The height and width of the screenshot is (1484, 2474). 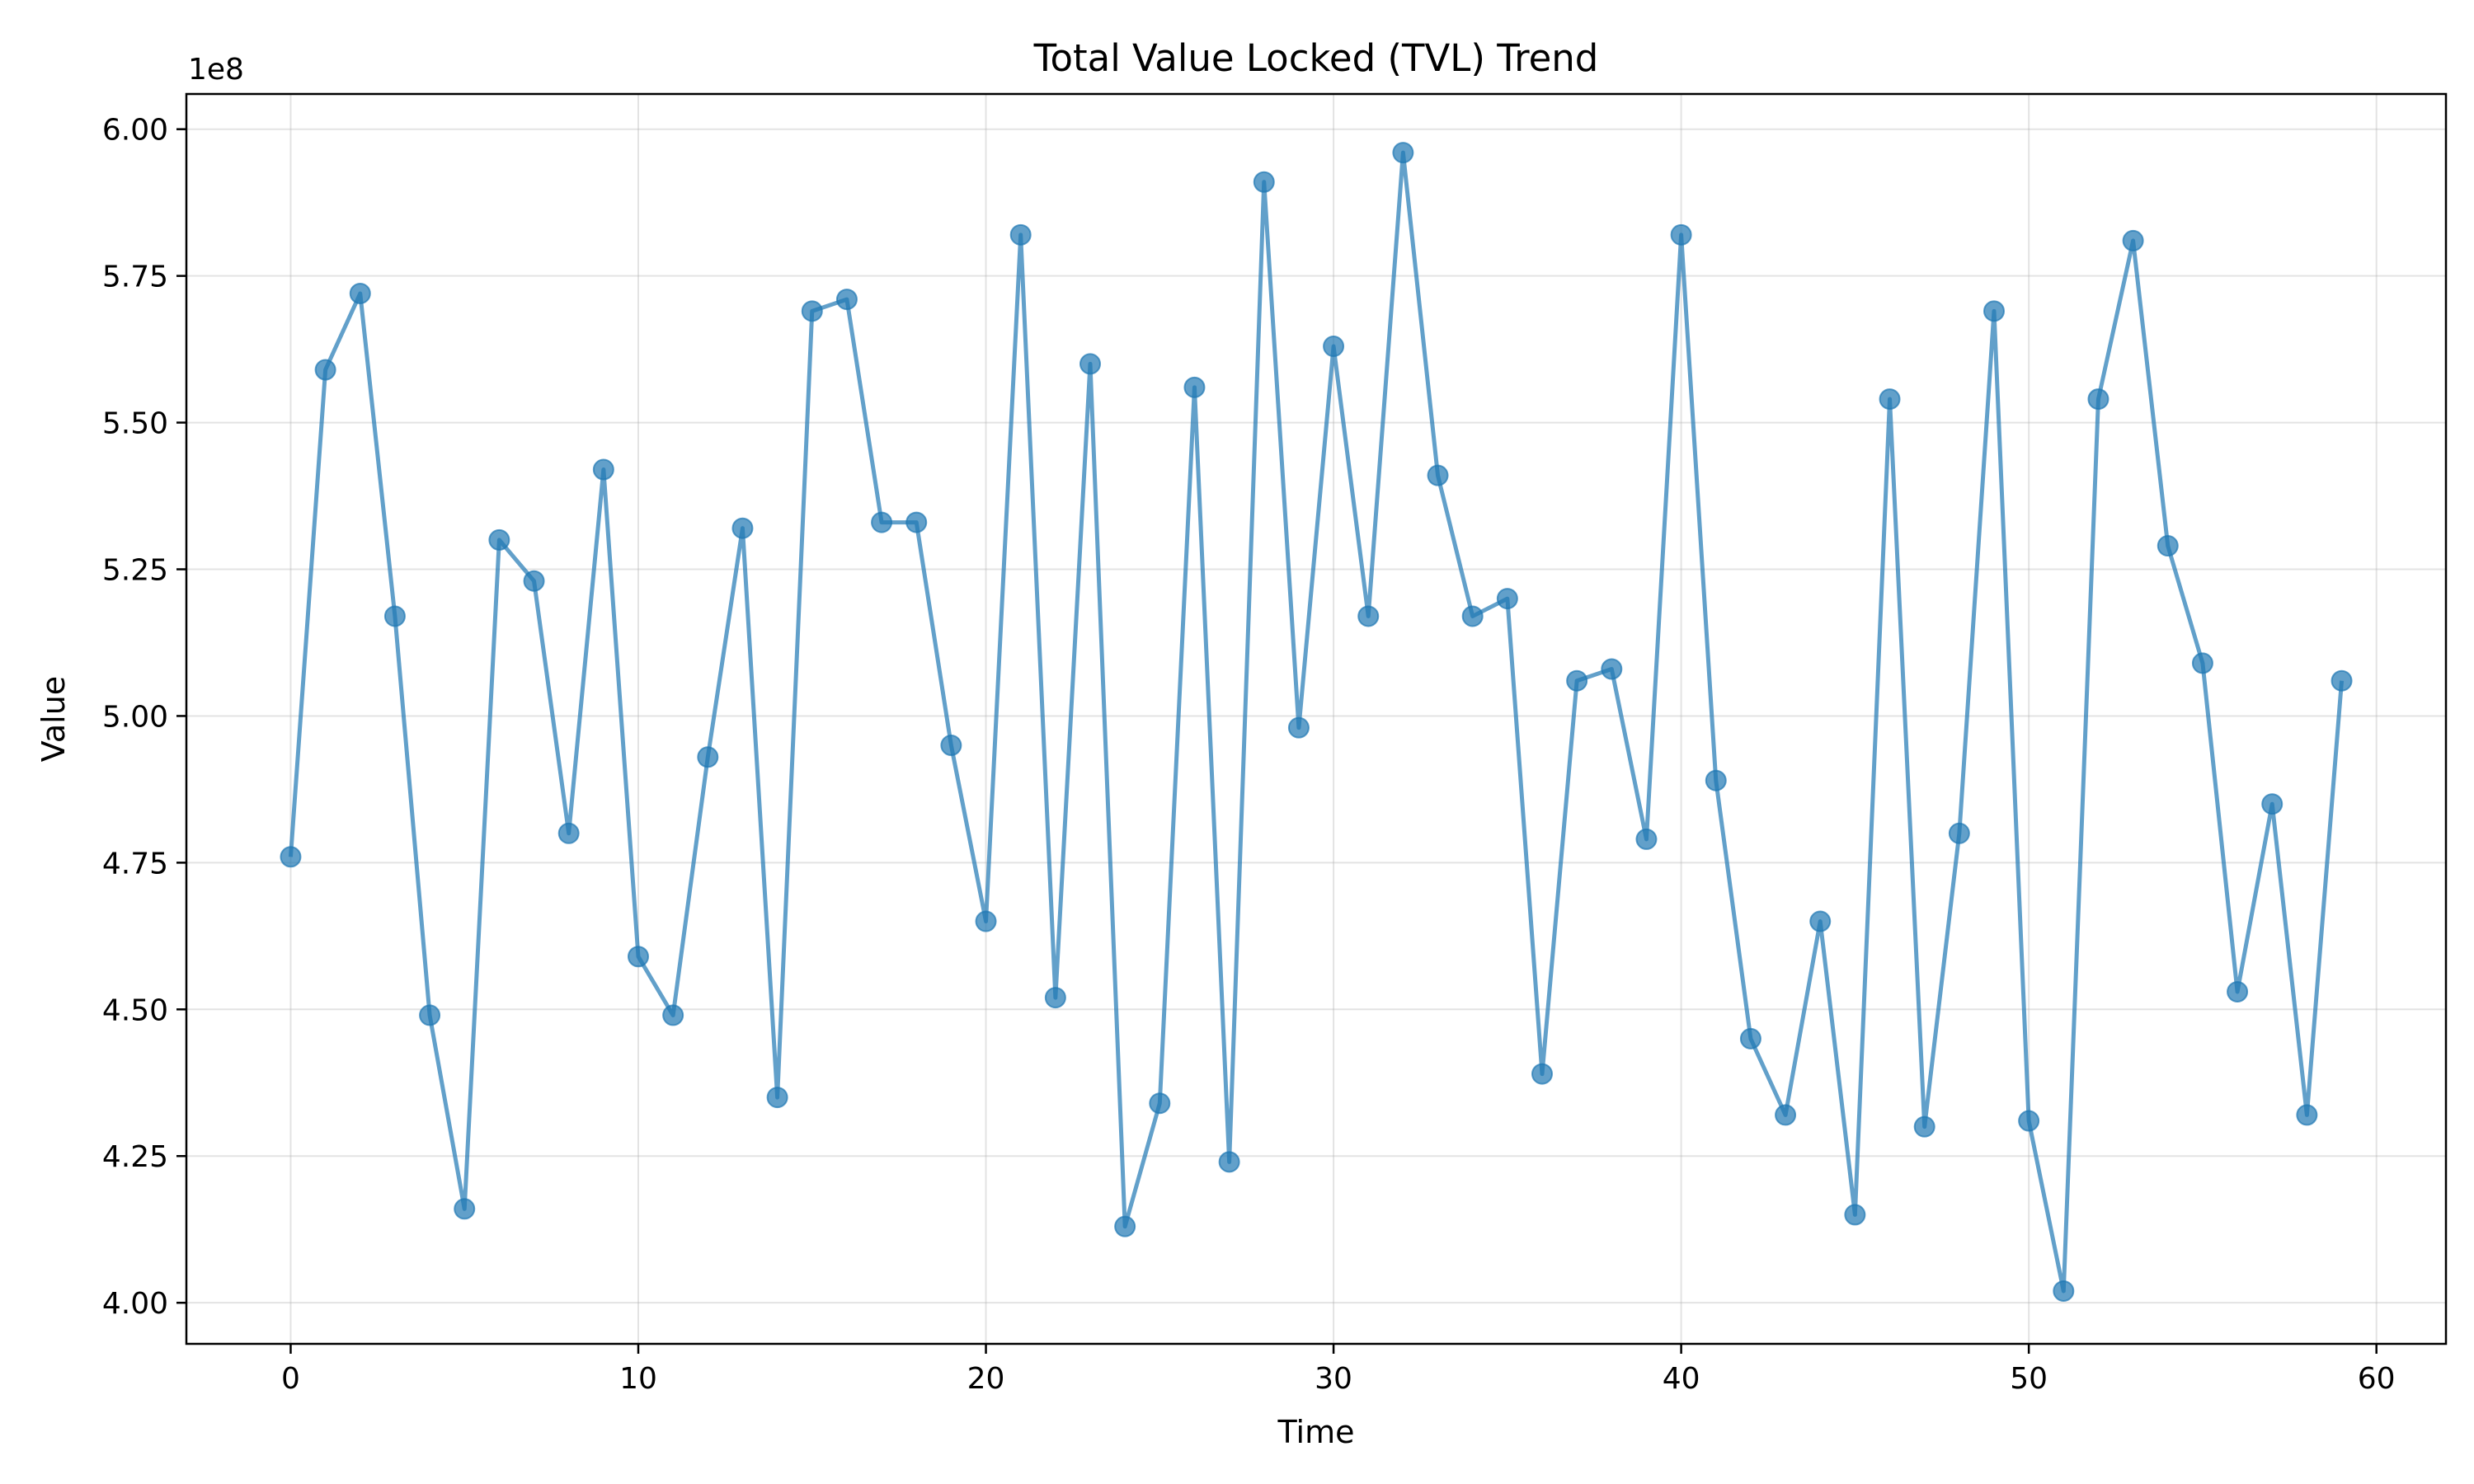 I want to click on x-tick-label: 20, so click(x=986, y=1379).